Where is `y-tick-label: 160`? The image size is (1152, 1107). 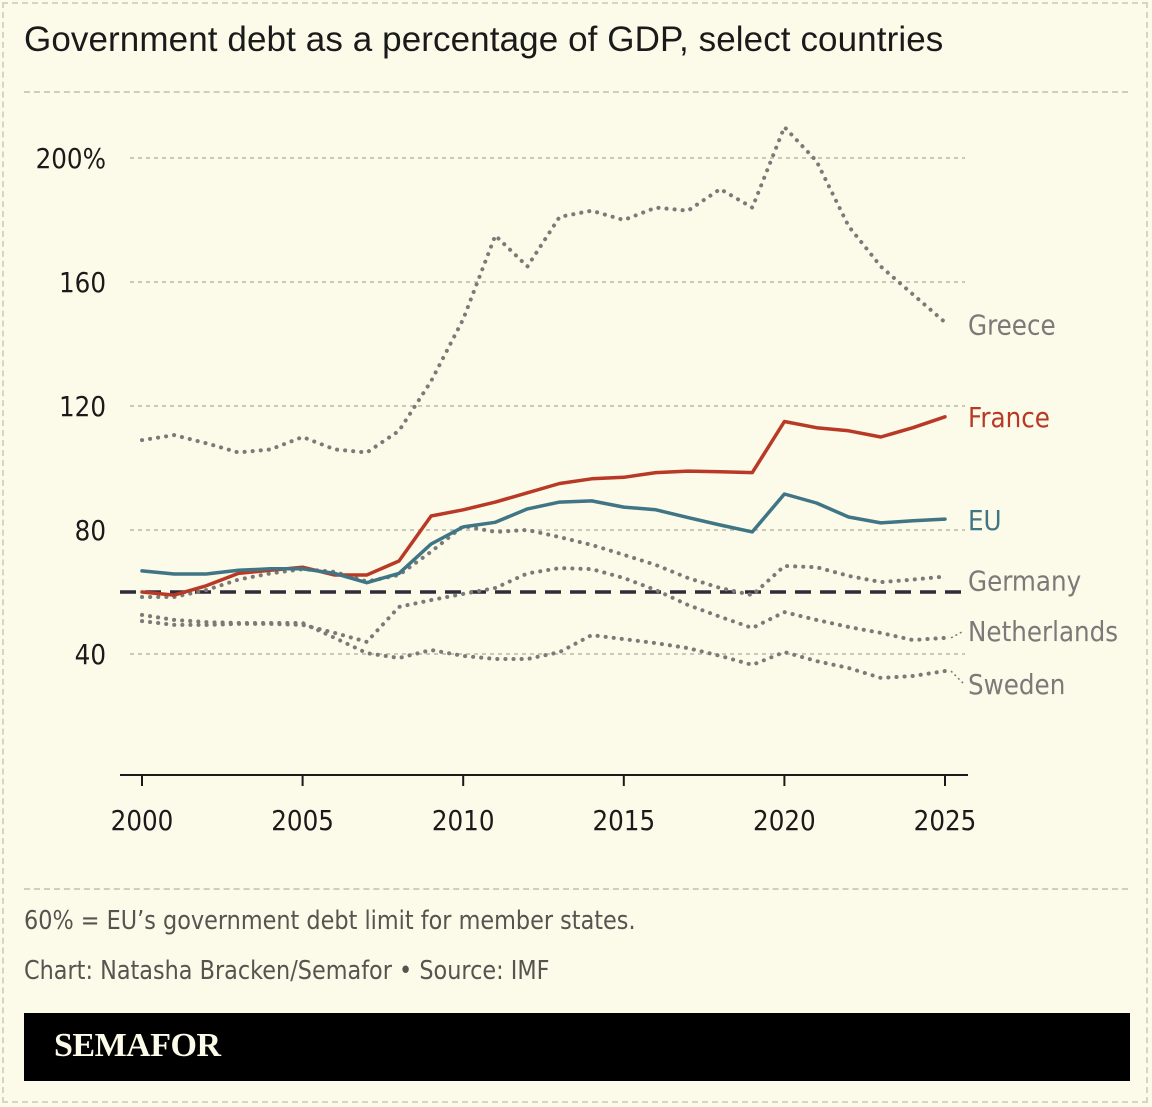 y-tick-label: 160 is located at coordinates (82, 284).